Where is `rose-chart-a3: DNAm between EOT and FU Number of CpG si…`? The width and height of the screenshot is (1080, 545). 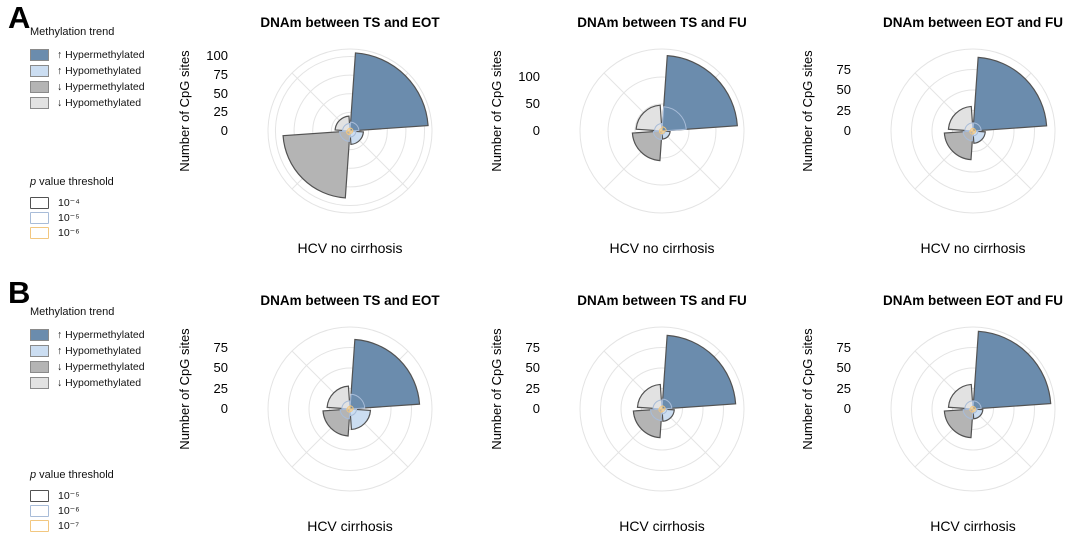
rose-chart-a3: DNAm between EOT and FU Number of CpG si… is located at coordinates (934, 135).